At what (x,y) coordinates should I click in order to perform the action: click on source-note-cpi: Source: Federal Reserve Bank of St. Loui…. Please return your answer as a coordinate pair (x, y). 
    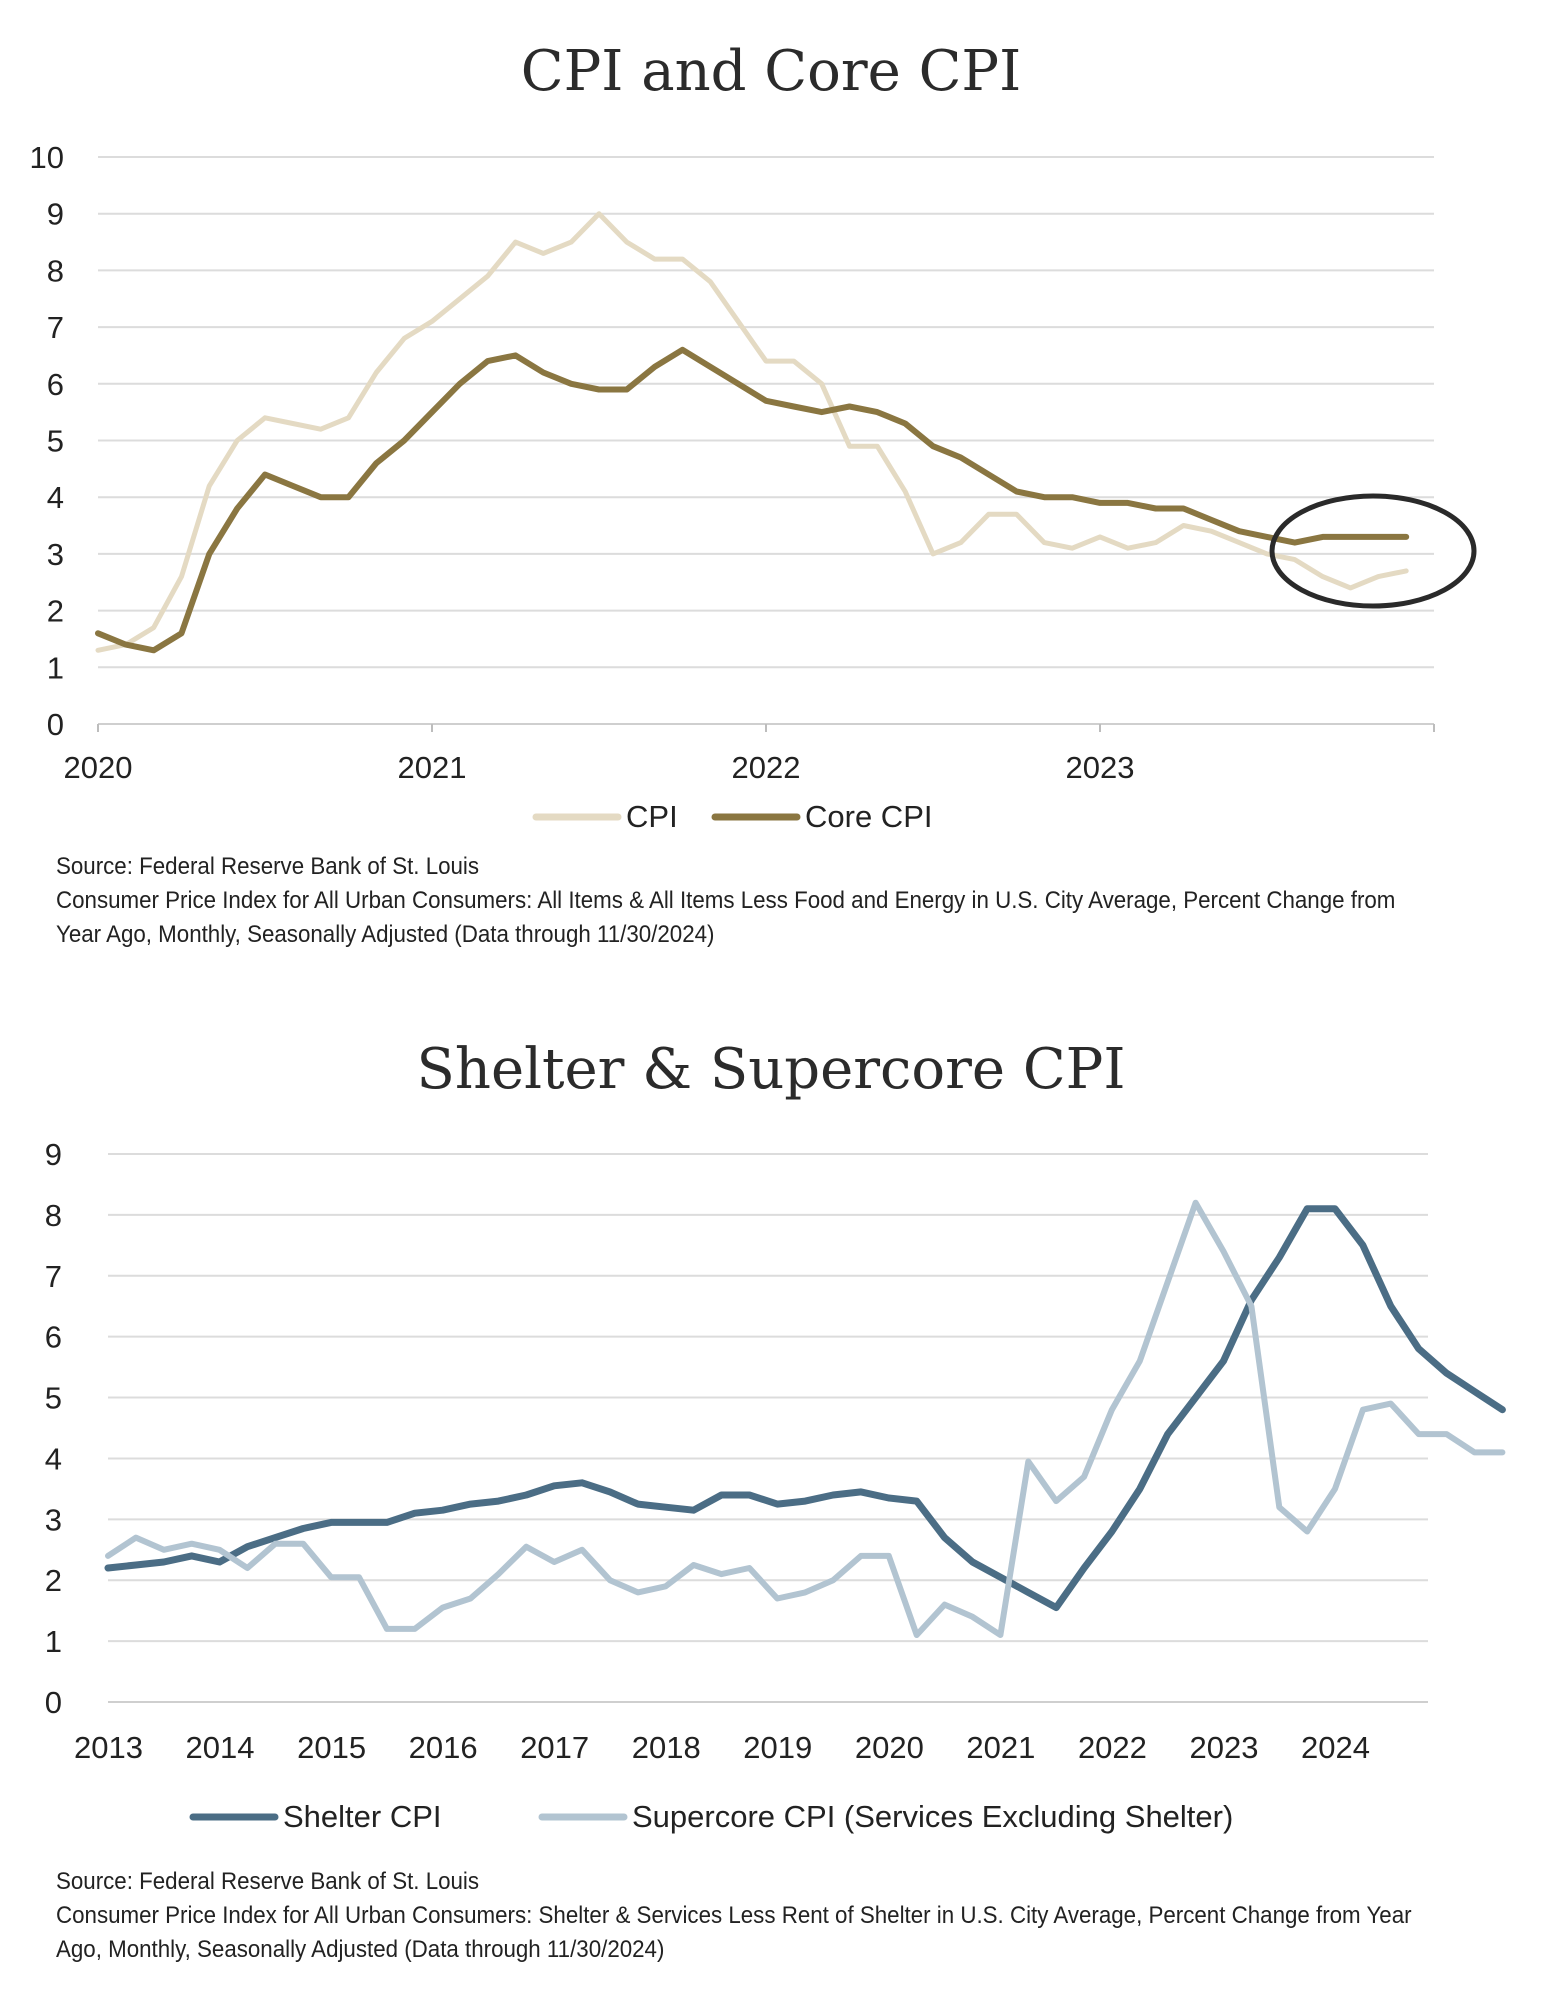
    Looking at the image, I should click on (735, 901).